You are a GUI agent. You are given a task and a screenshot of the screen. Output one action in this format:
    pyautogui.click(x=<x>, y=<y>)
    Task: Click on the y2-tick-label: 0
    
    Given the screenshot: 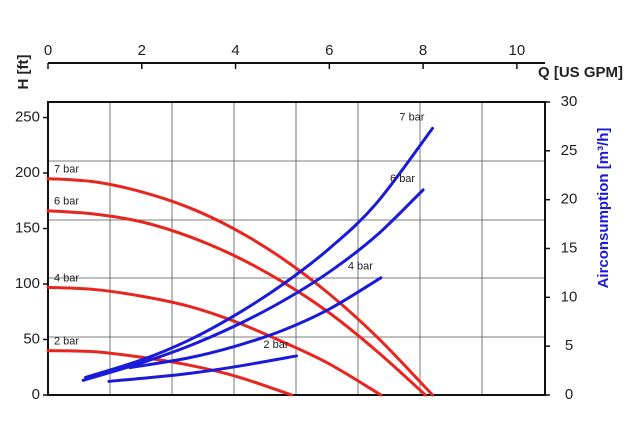 What is the action you would take?
    pyautogui.click(x=569, y=394)
    